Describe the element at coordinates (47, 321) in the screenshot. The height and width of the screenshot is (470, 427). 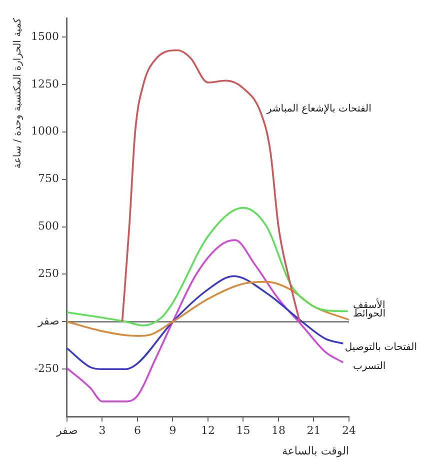
I see `y-tick-label: صفر` at that location.